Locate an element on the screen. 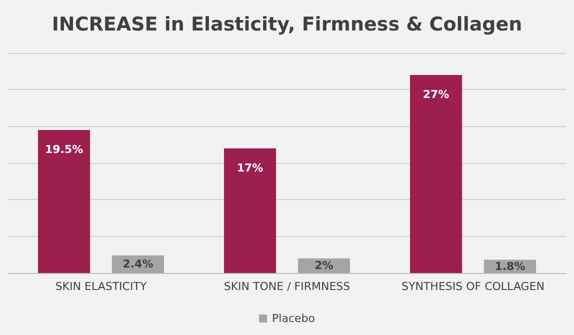 The height and width of the screenshot is (335, 574). x-tick-label: SKIN TONE / FIRMNESS is located at coordinates (287, 286).